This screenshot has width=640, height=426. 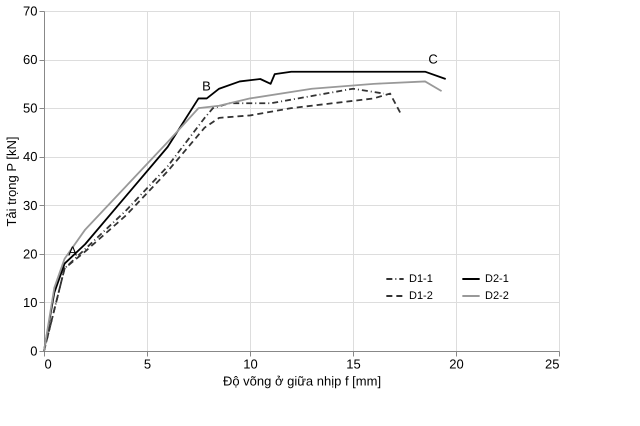 I want to click on y-tick-label: 60, so click(x=30, y=60).